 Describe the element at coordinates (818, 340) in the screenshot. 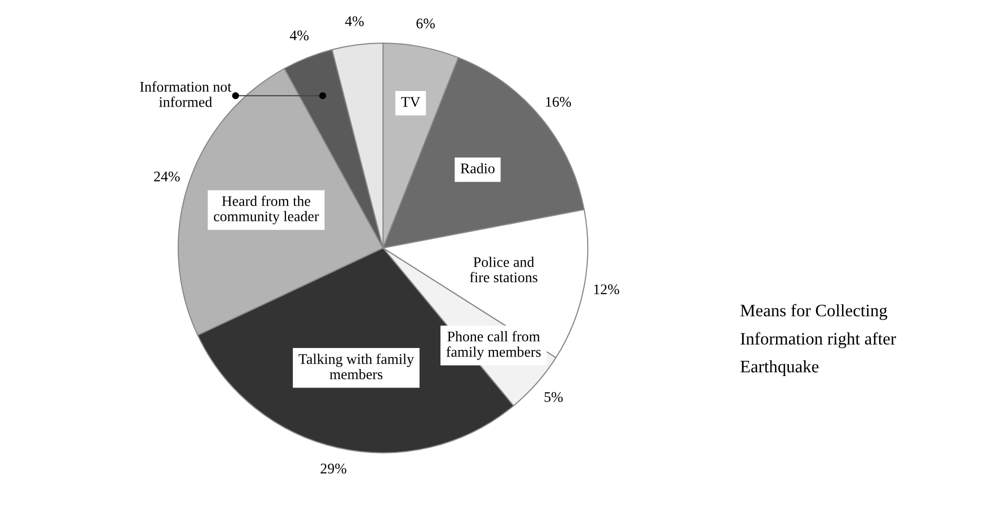

I see `text: Means for Collecting Information right after Earthquake` at that location.